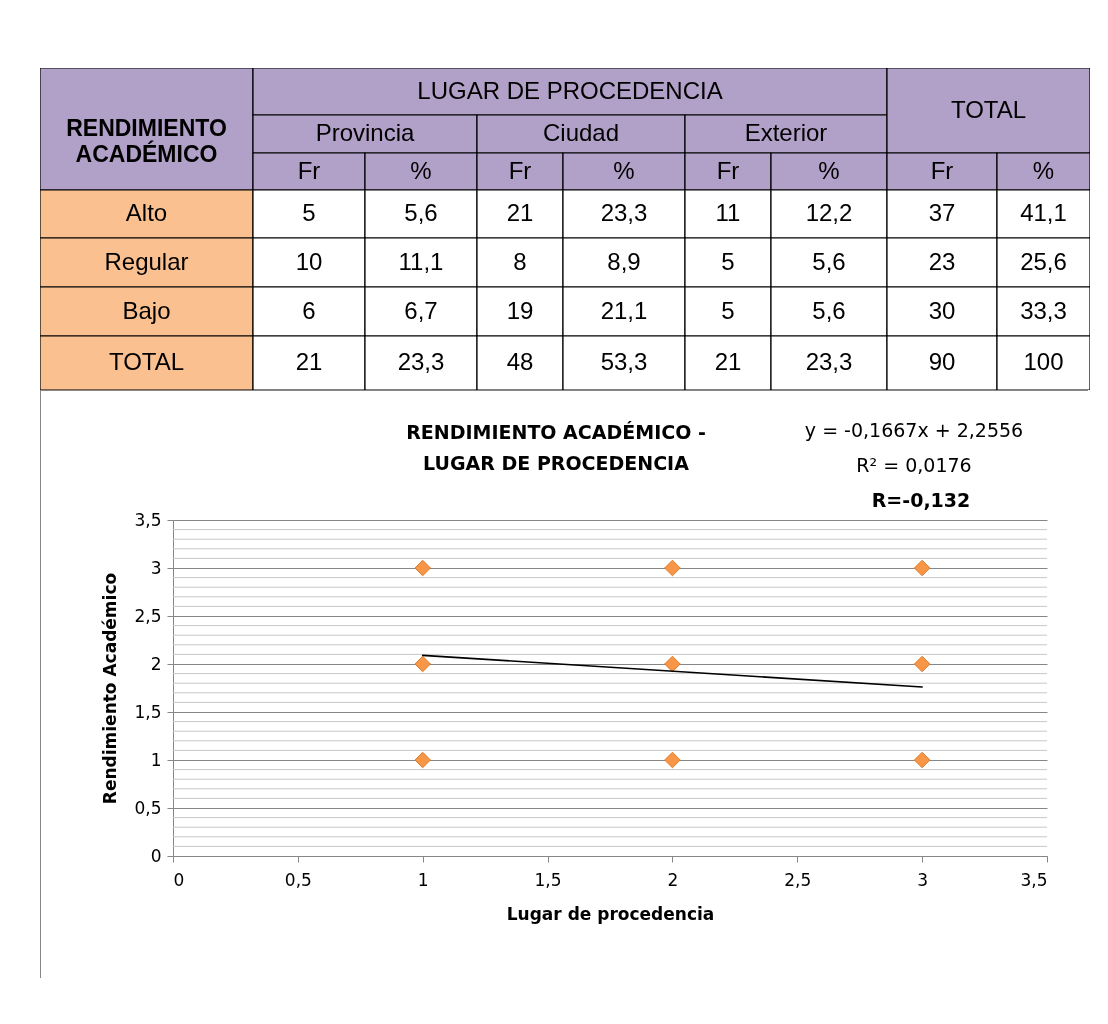 The width and height of the screenshot is (1108, 1024). I want to click on data-label: 8,9, so click(624, 261).